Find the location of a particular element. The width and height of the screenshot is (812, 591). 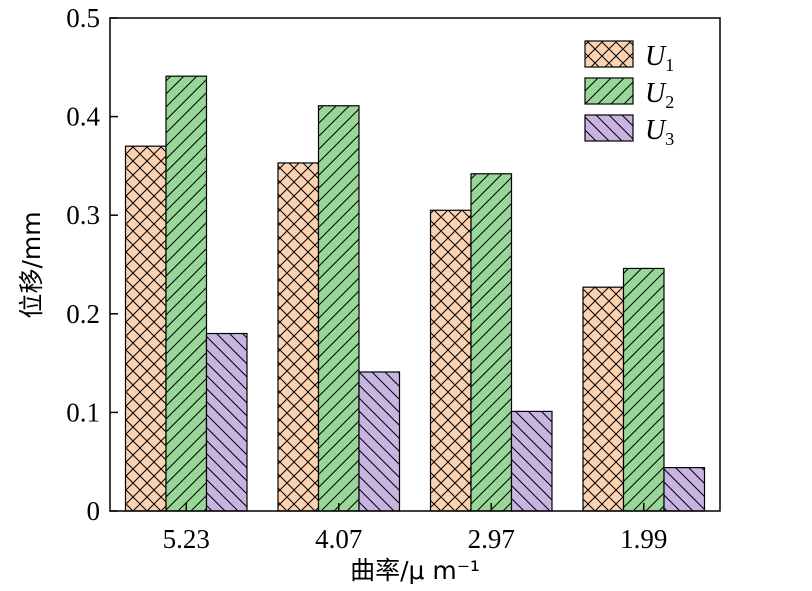

legend-label-subscript-3: 3 is located at coordinates (669, 139).